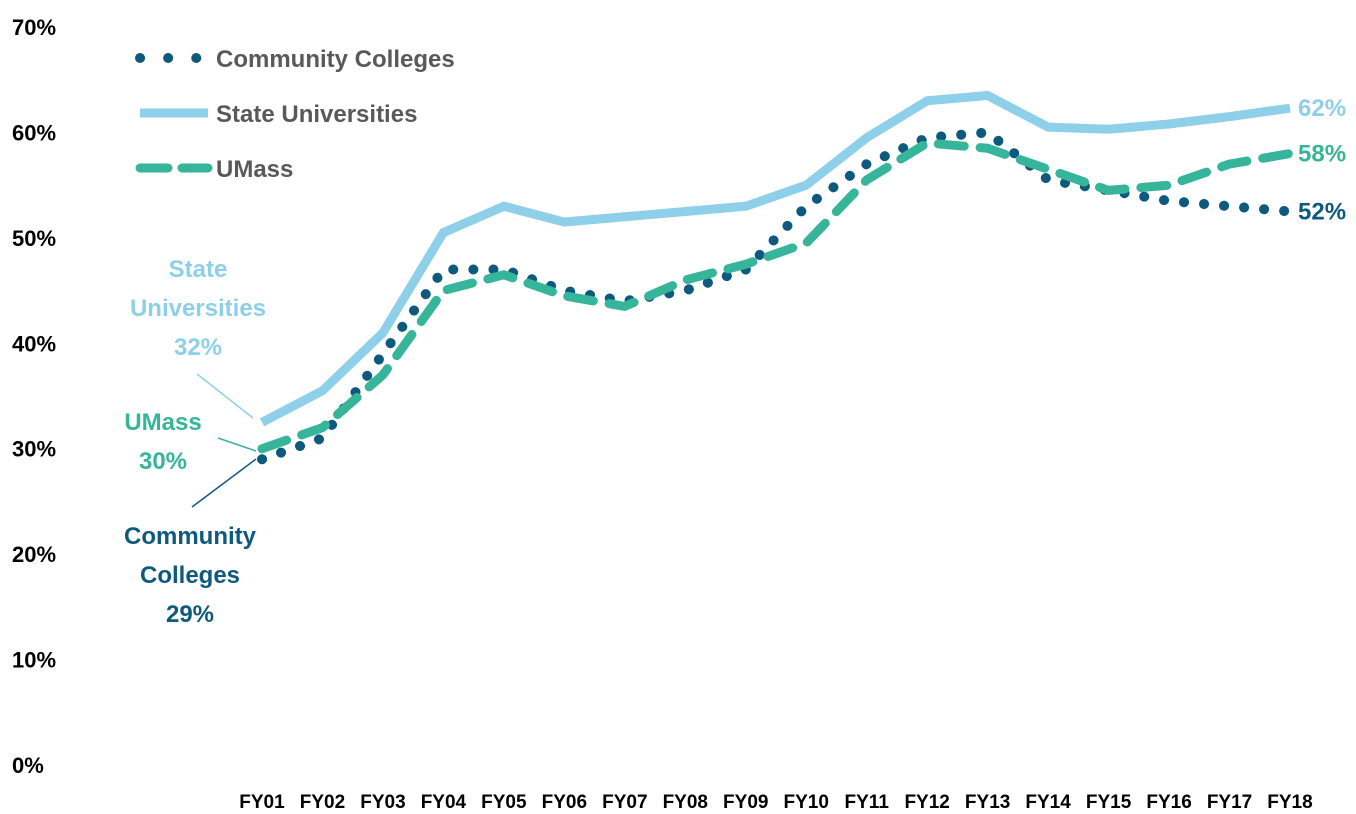  I want to click on start-annotation-umass: UMass 30%, so click(190, 442).